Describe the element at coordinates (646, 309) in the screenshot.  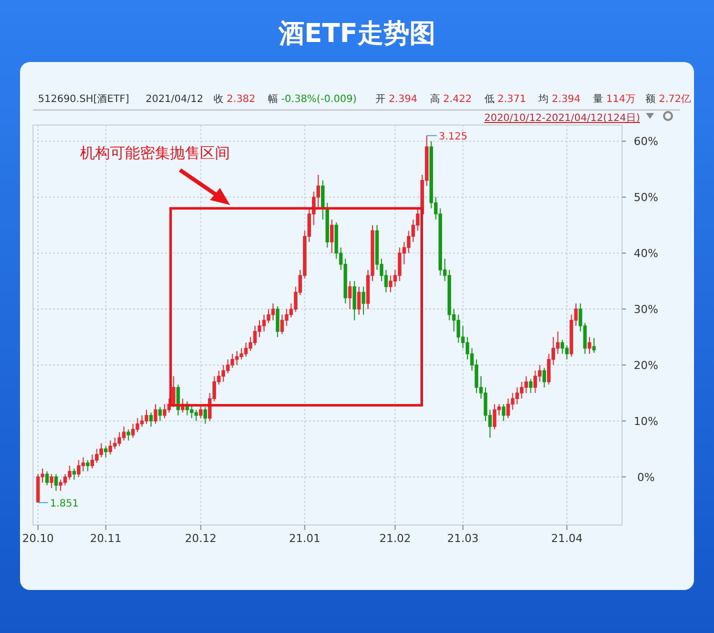
I see `y-tick-label: 30%` at that location.